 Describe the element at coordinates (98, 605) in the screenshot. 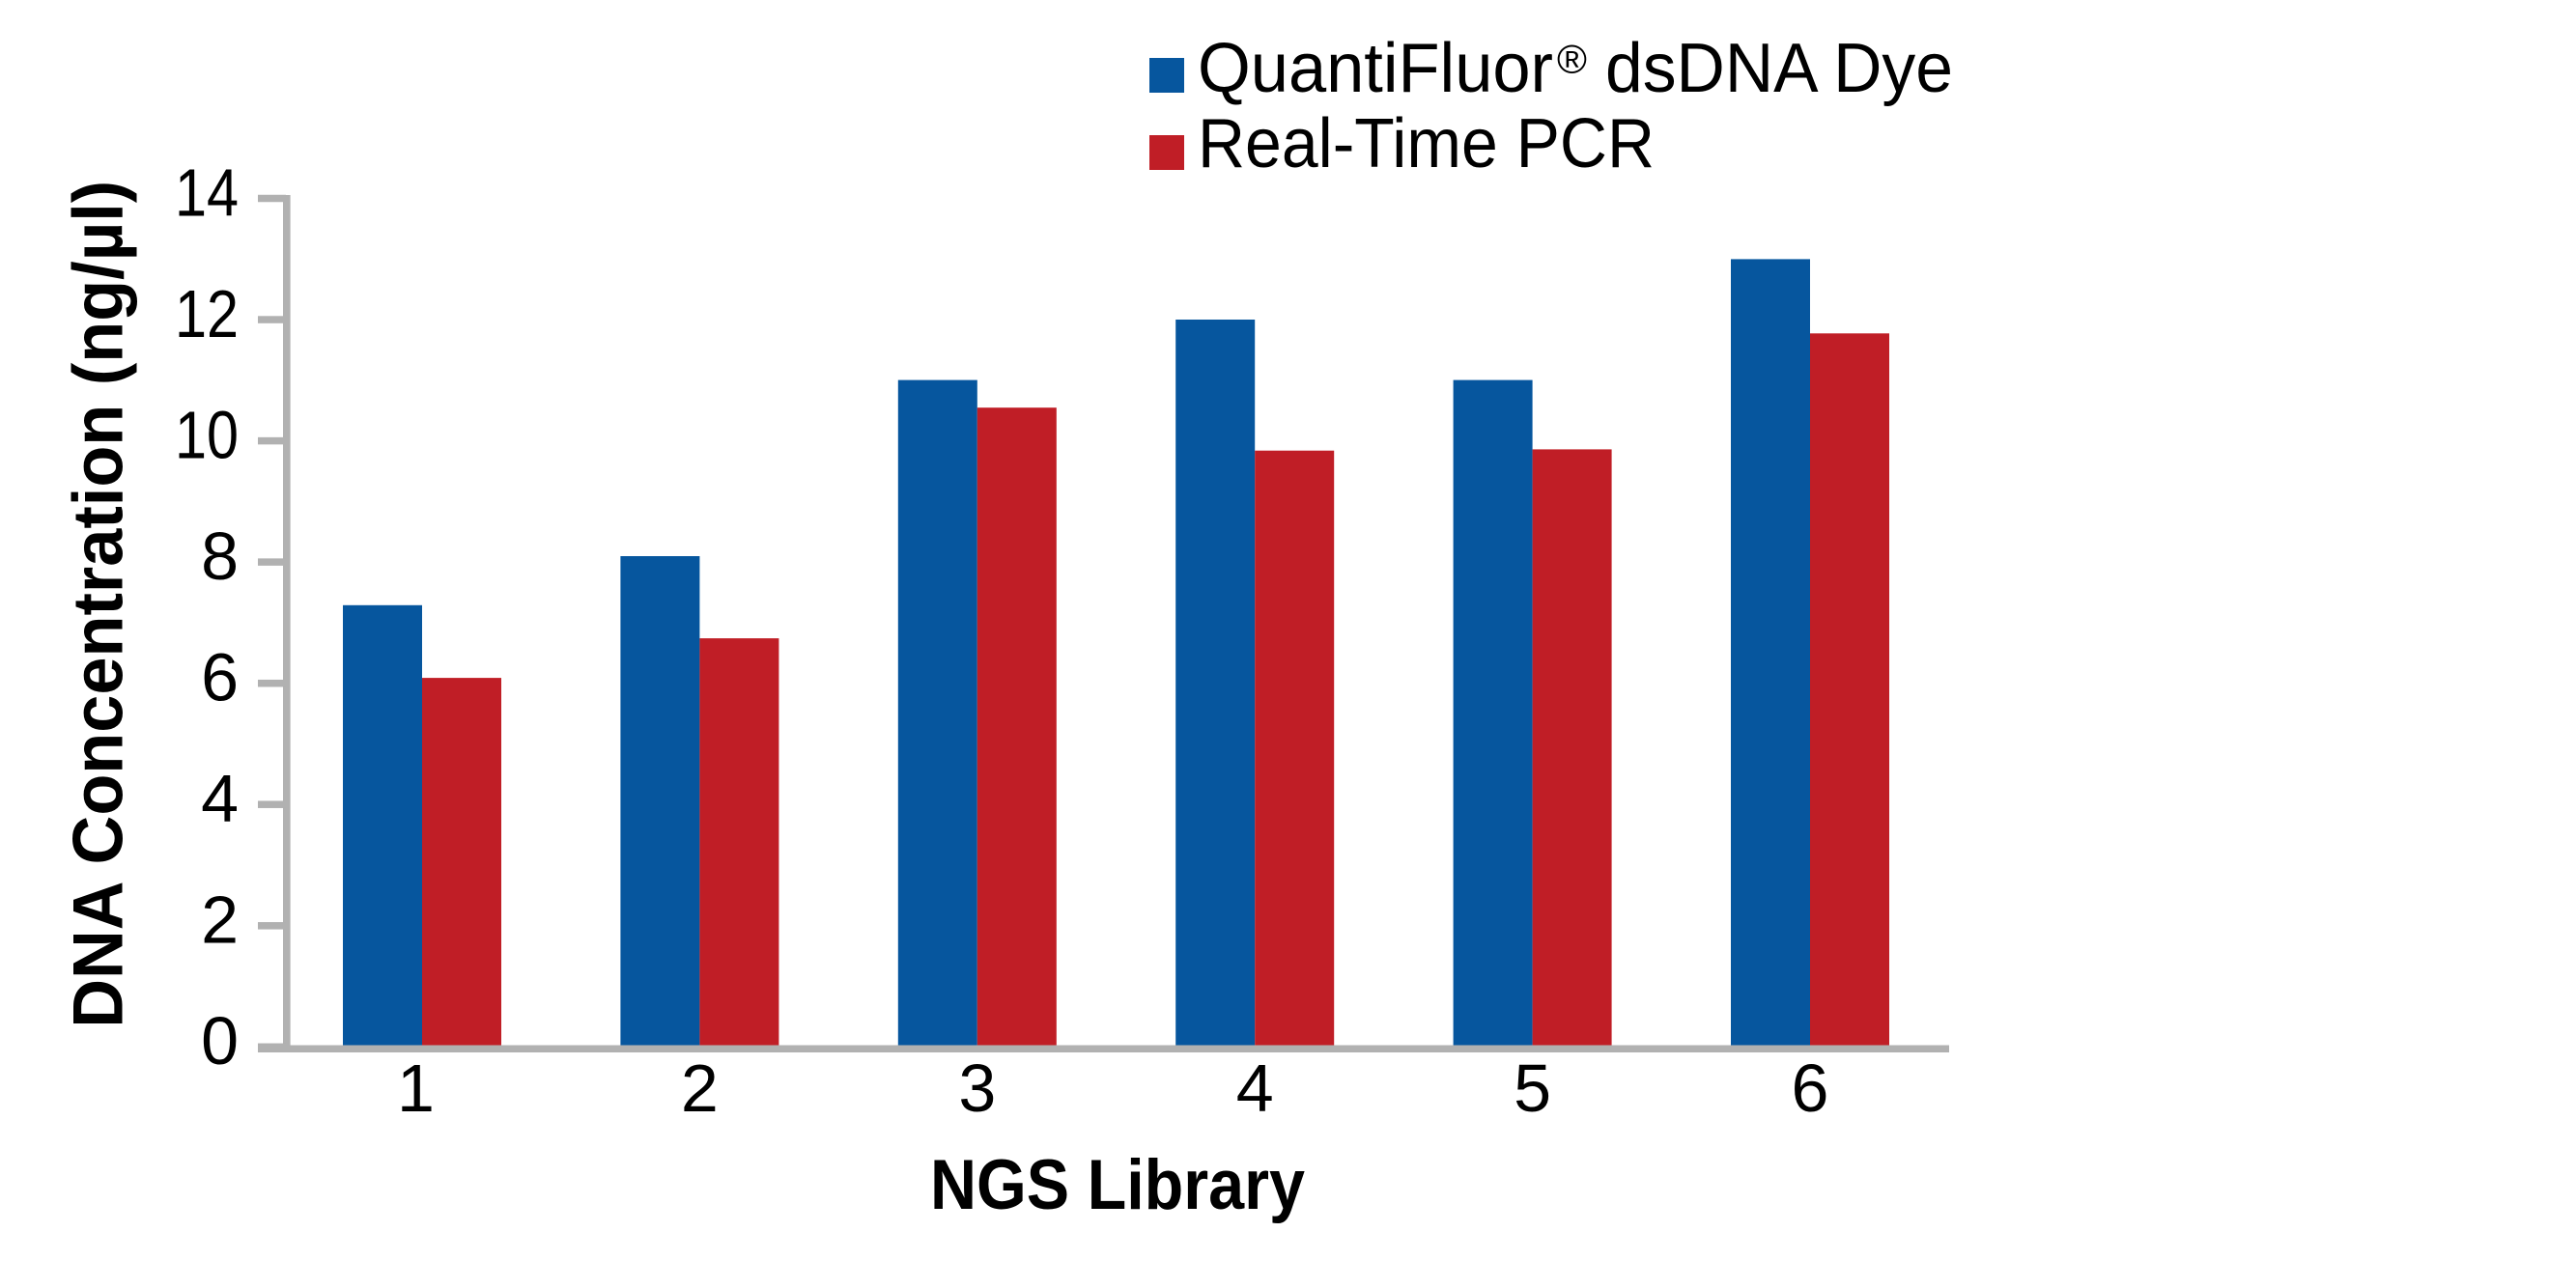

I see `svg-text: DNA Concentration (ng/µl)` at that location.